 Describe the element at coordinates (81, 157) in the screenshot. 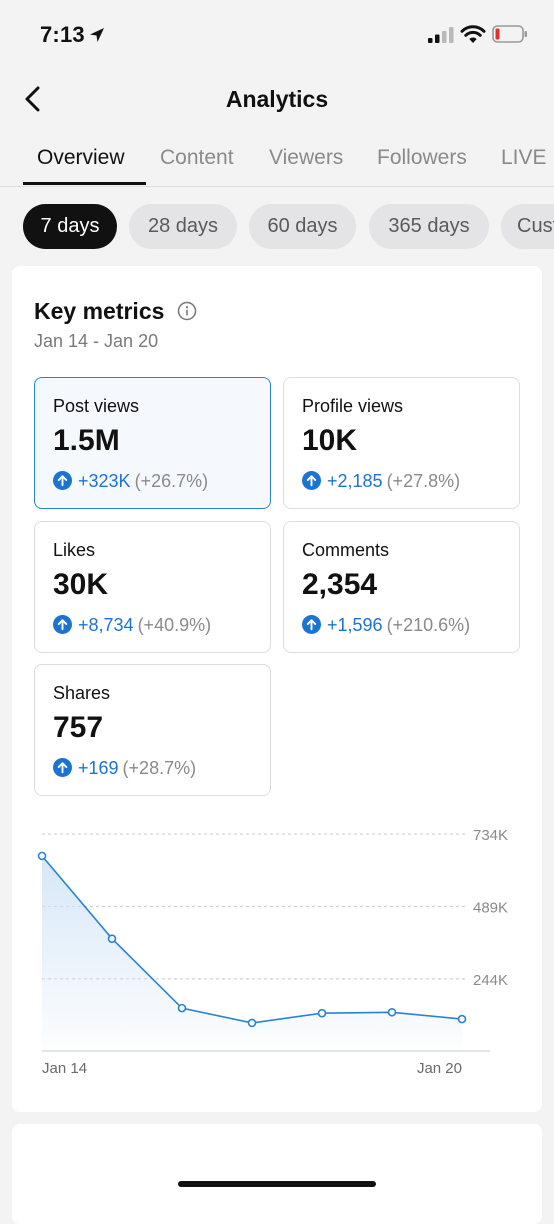

I see `tab-overview: Overview` at that location.